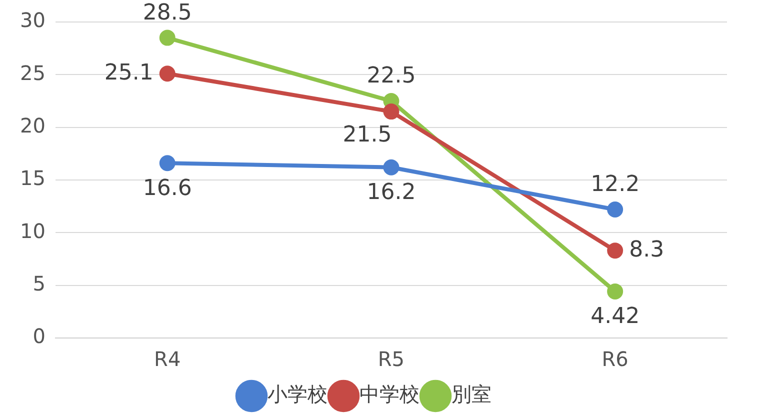 The height and width of the screenshot is (416, 767). Describe the element at coordinates (33, 126) in the screenshot. I see `y-tick-label: 20` at that location.